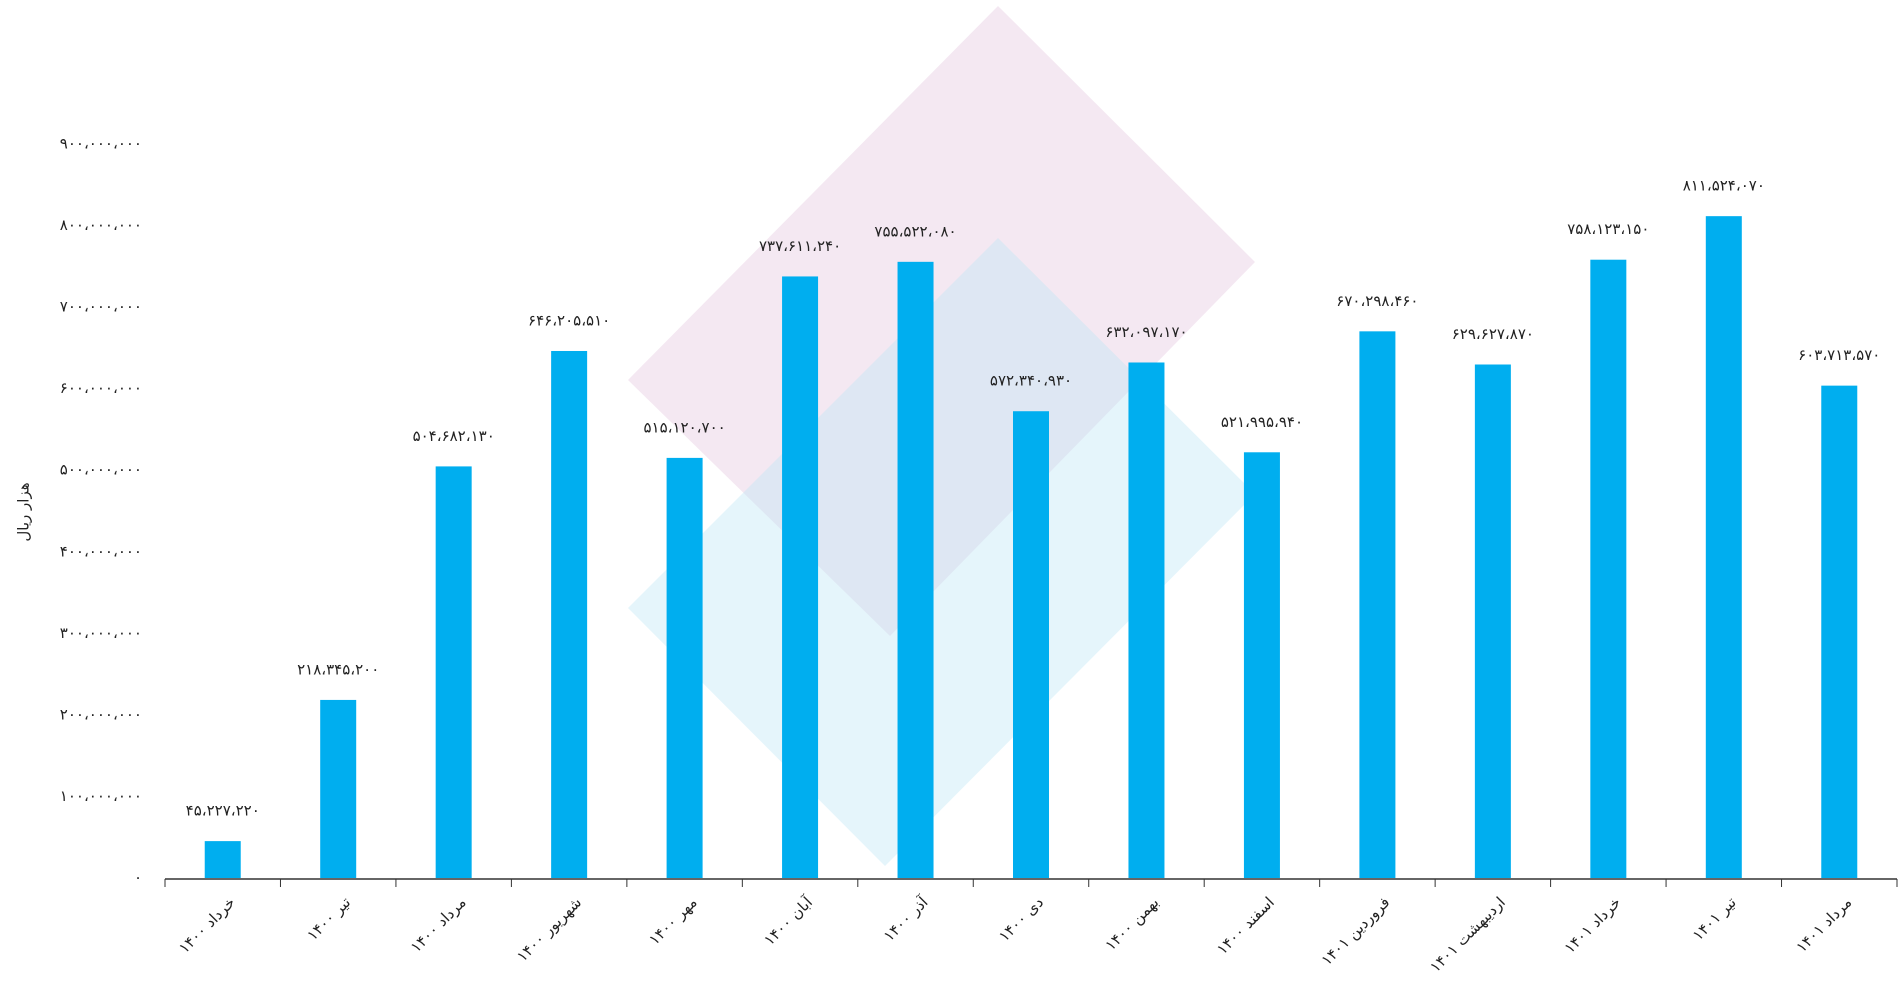  What do you see at coordinates (101, 551) in the screenshot?
I see `y-tick-label: ۴۰۰،۰۰۰،۰۰۰` at bounding box center [101, 551].